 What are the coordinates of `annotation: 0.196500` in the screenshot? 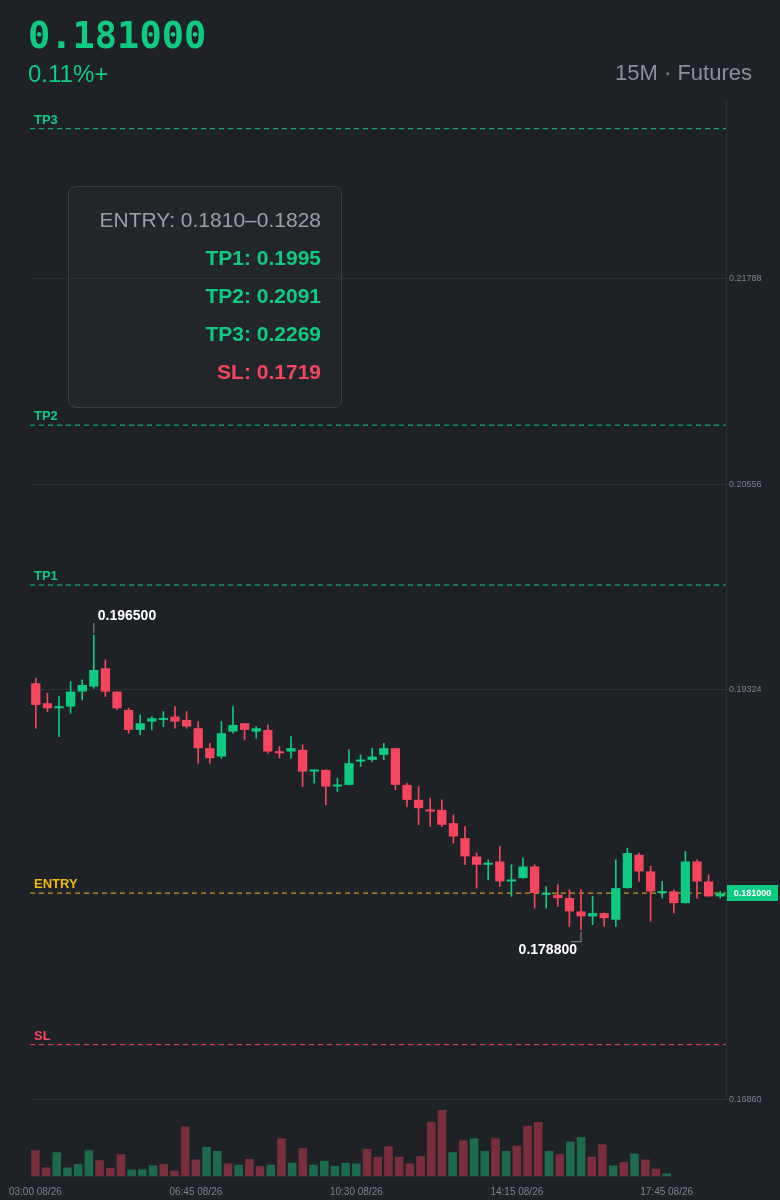 It's located at (127, 614).